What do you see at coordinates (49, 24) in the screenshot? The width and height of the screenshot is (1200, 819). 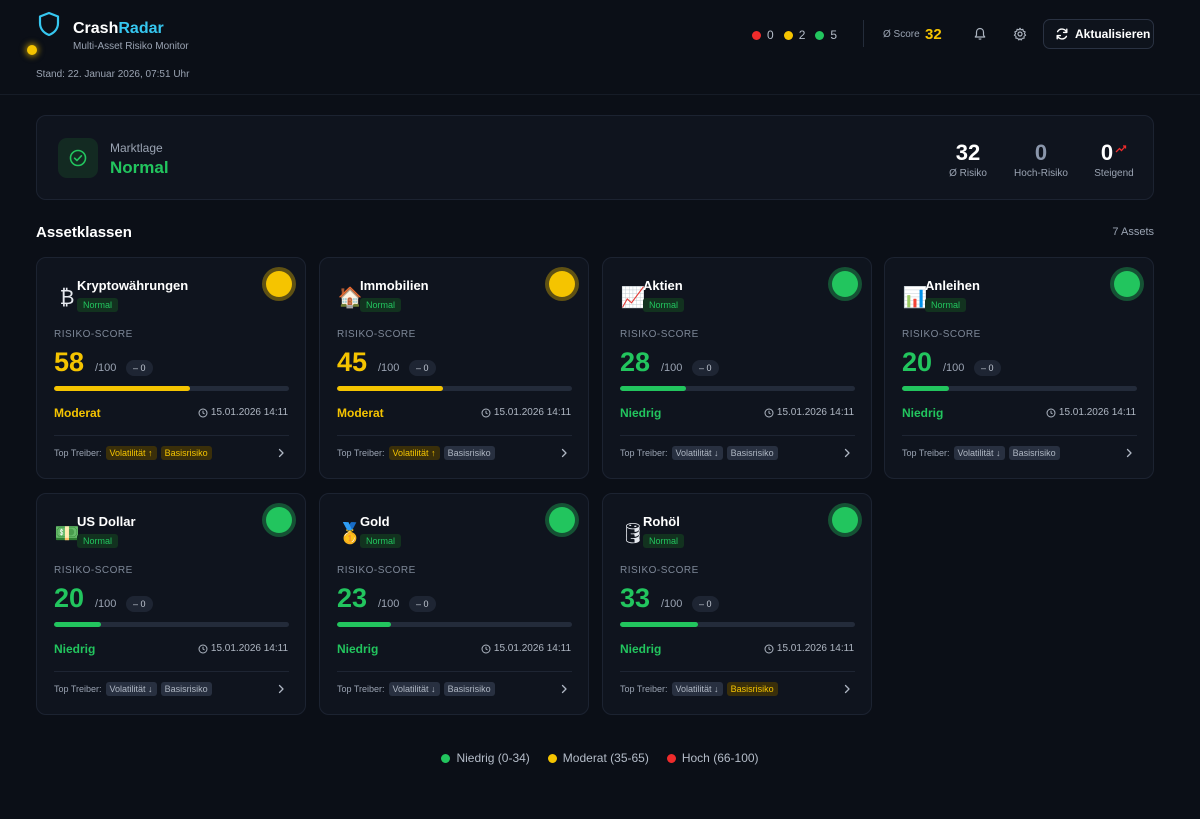 I see `shield-icon` at bounding box center [49, 24].